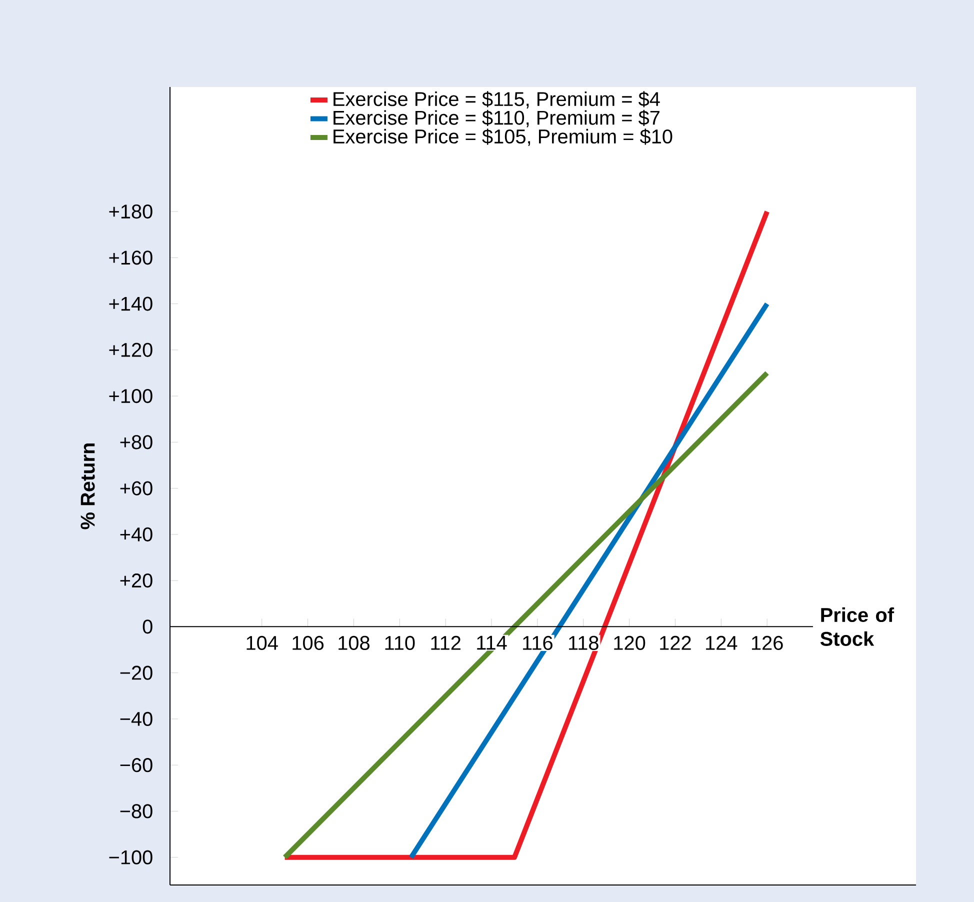 Image resolution: width=974 pixels, height=902 pixels. I want to click on y-tick-label: +80, so click(136, 442).